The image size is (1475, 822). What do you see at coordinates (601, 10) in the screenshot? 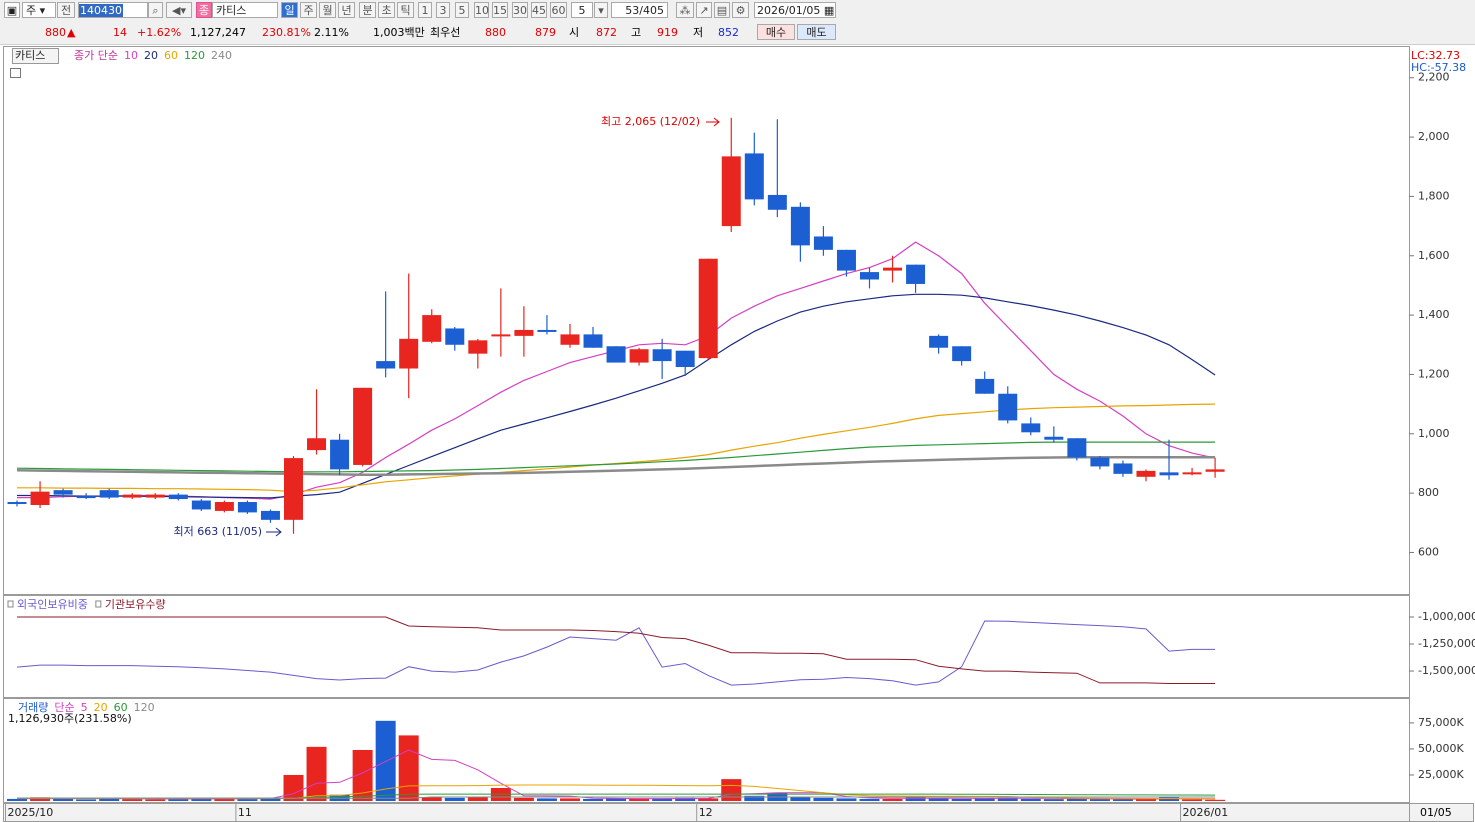
I see `count-dropdown: ▾` at bounding box center [601, 10].